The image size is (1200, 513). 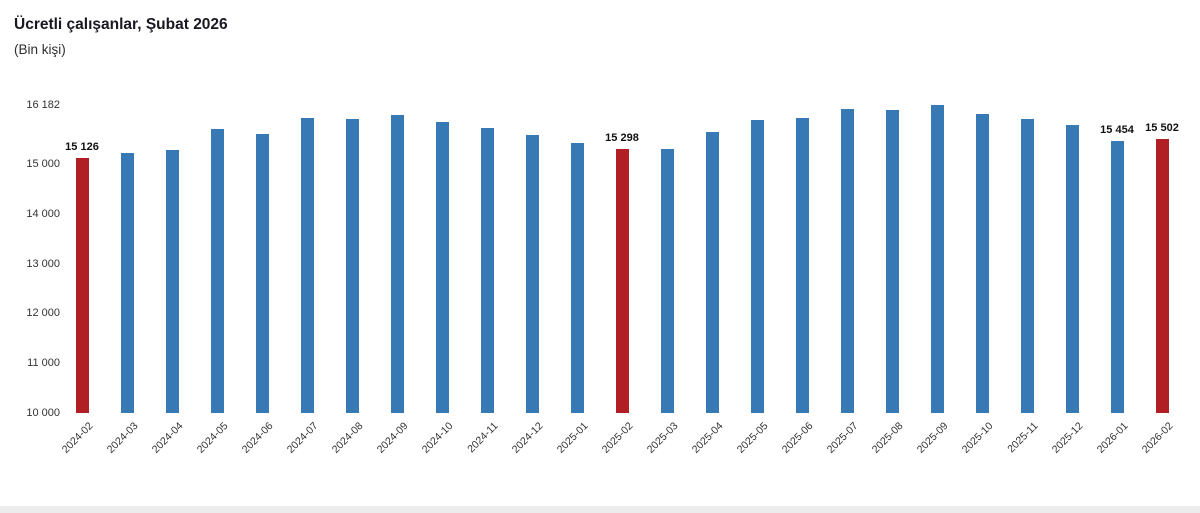 What do you see at coordinates (1112, 438) in the screenshot?
I see `x-axis-tick-label: 2026-01` at bounding box center [1112, 438].